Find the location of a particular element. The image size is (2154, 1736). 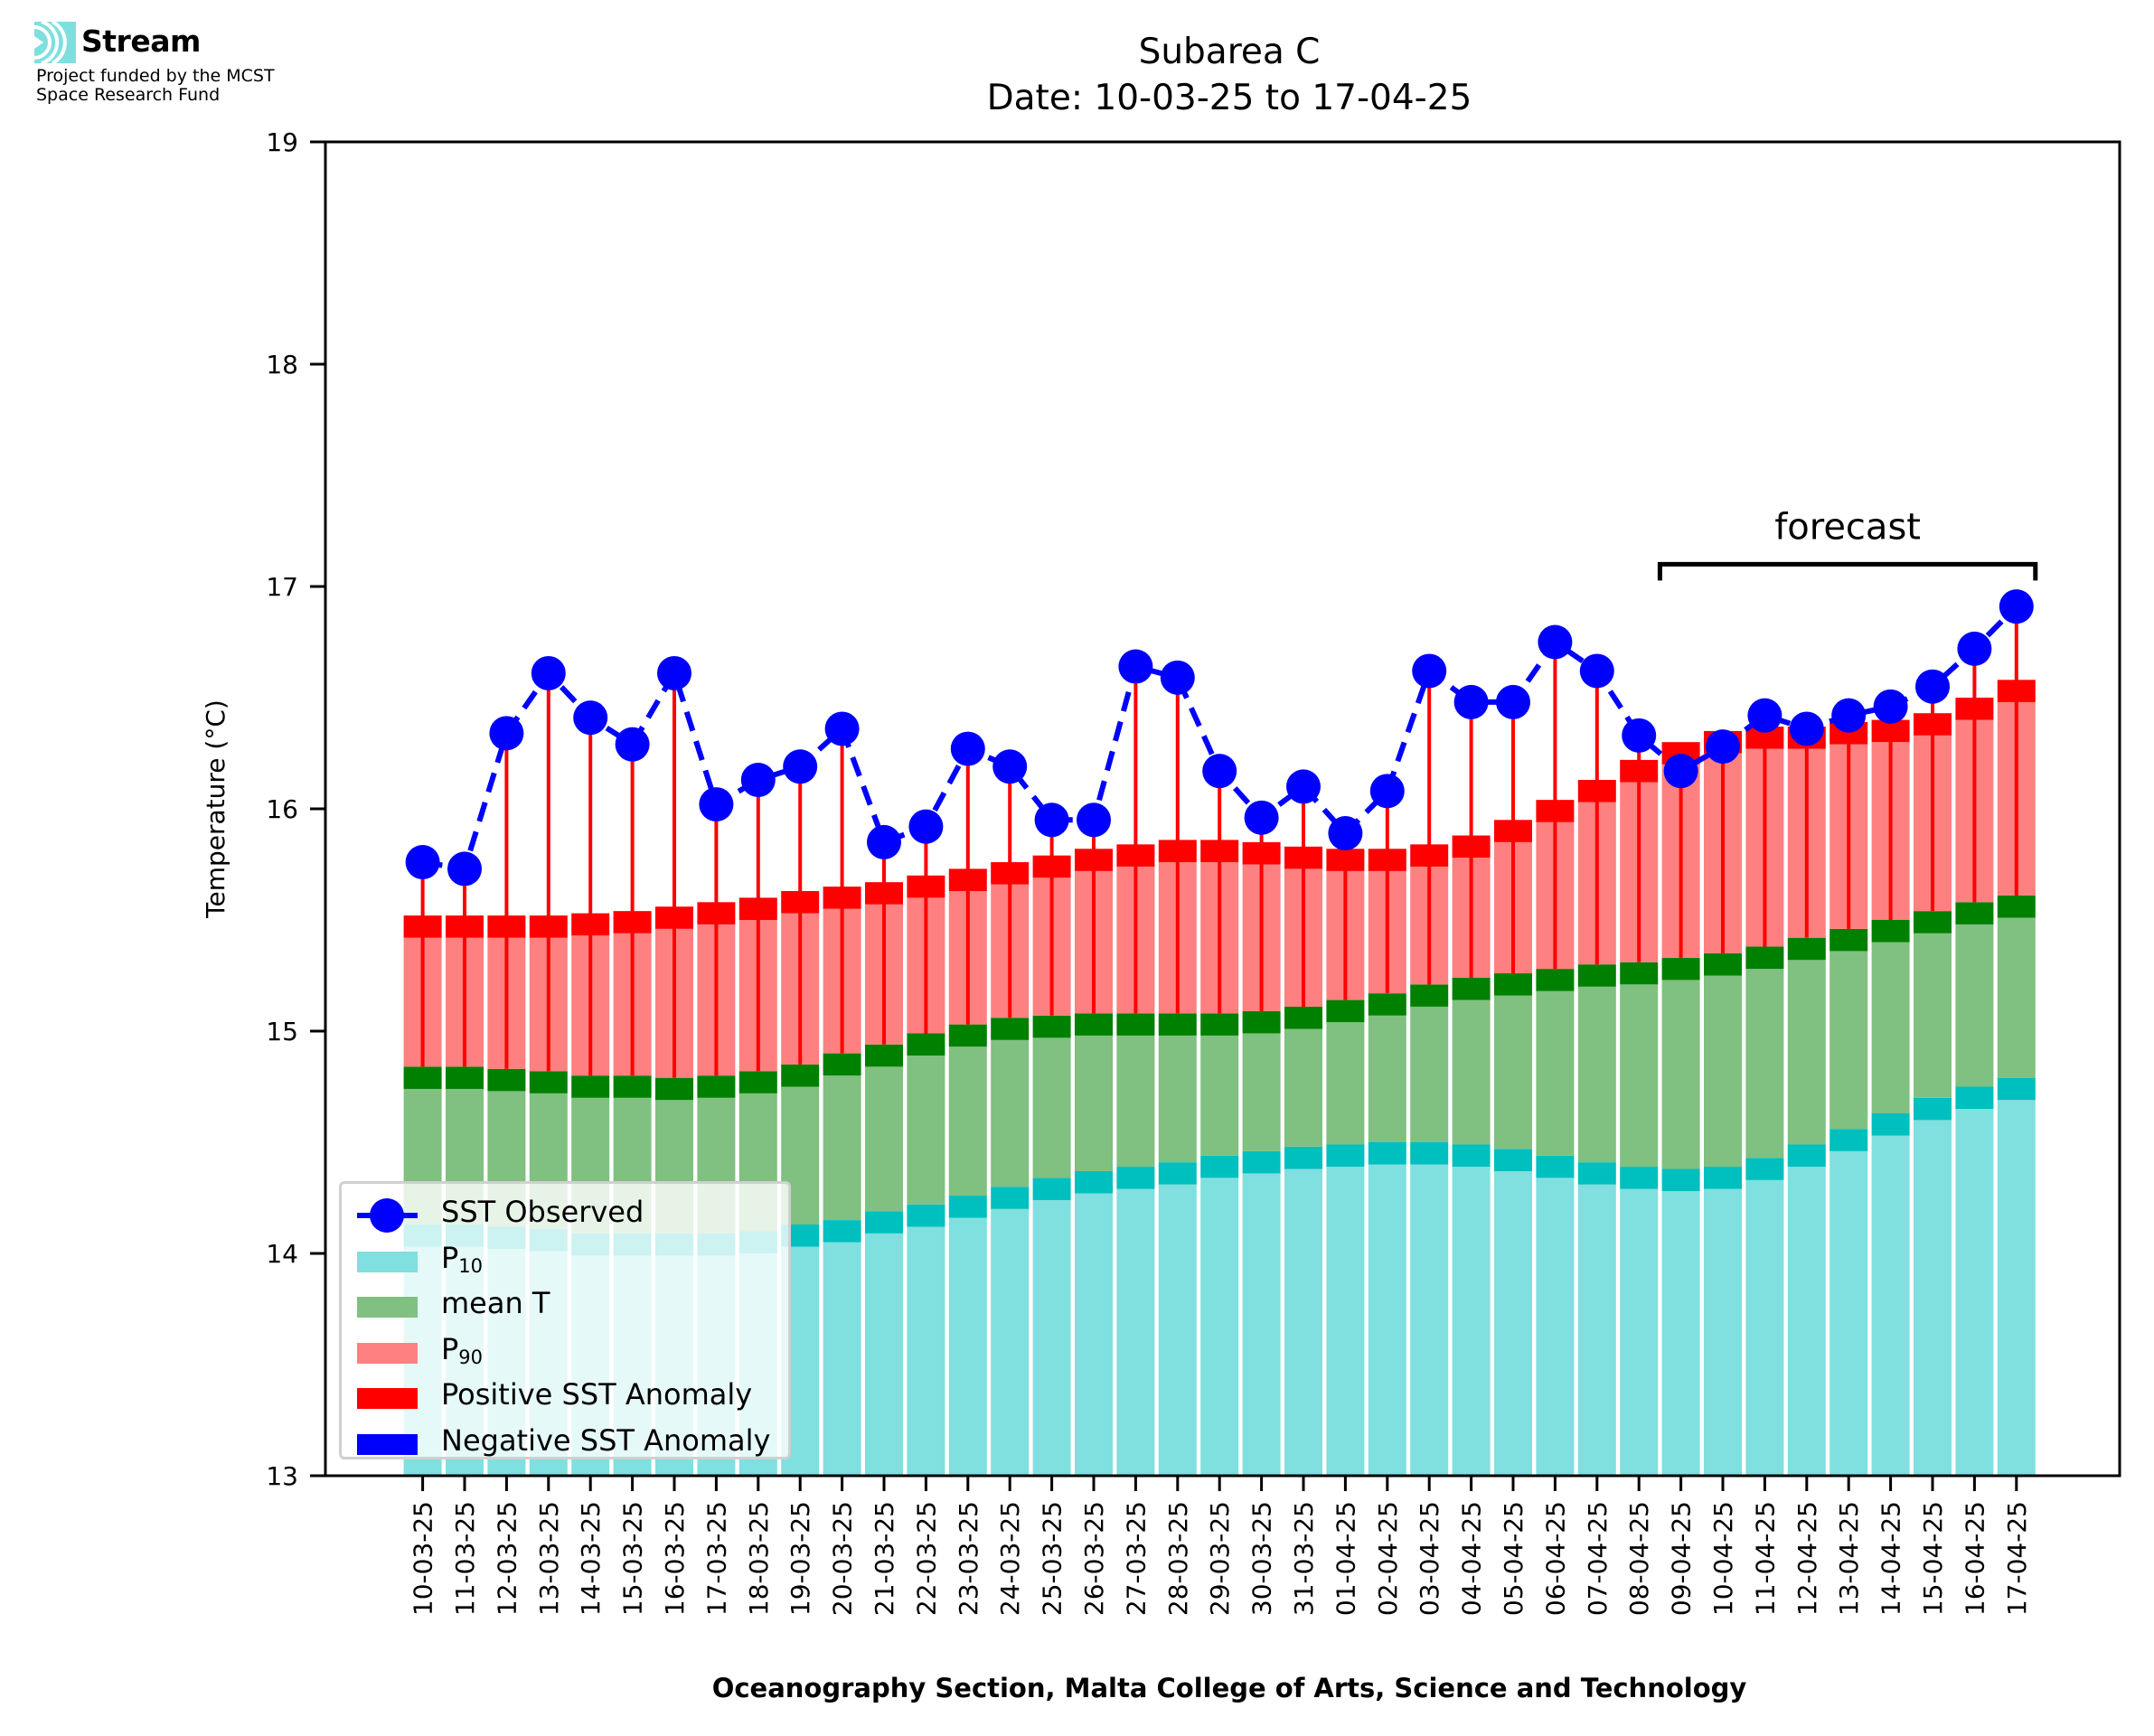

funding-line-2: Space Research Fund is located at coordinates (128, 95).